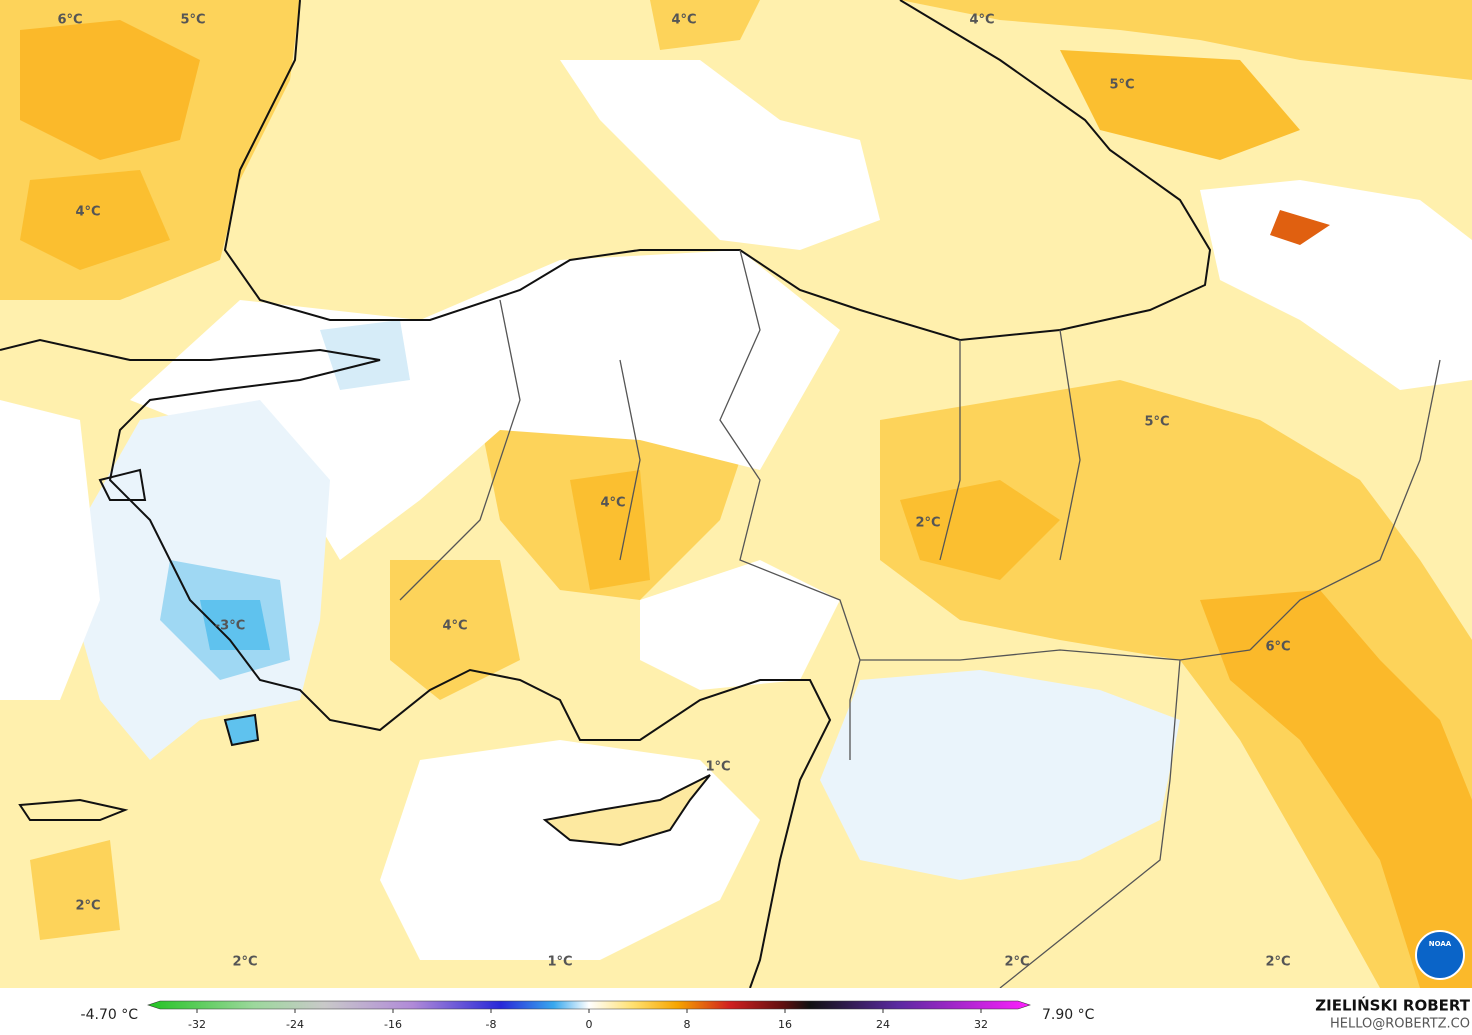  Describe the element at coordinates (110, 1015) in the screenshot. I see `min-label: -4.70 °C` at that location.